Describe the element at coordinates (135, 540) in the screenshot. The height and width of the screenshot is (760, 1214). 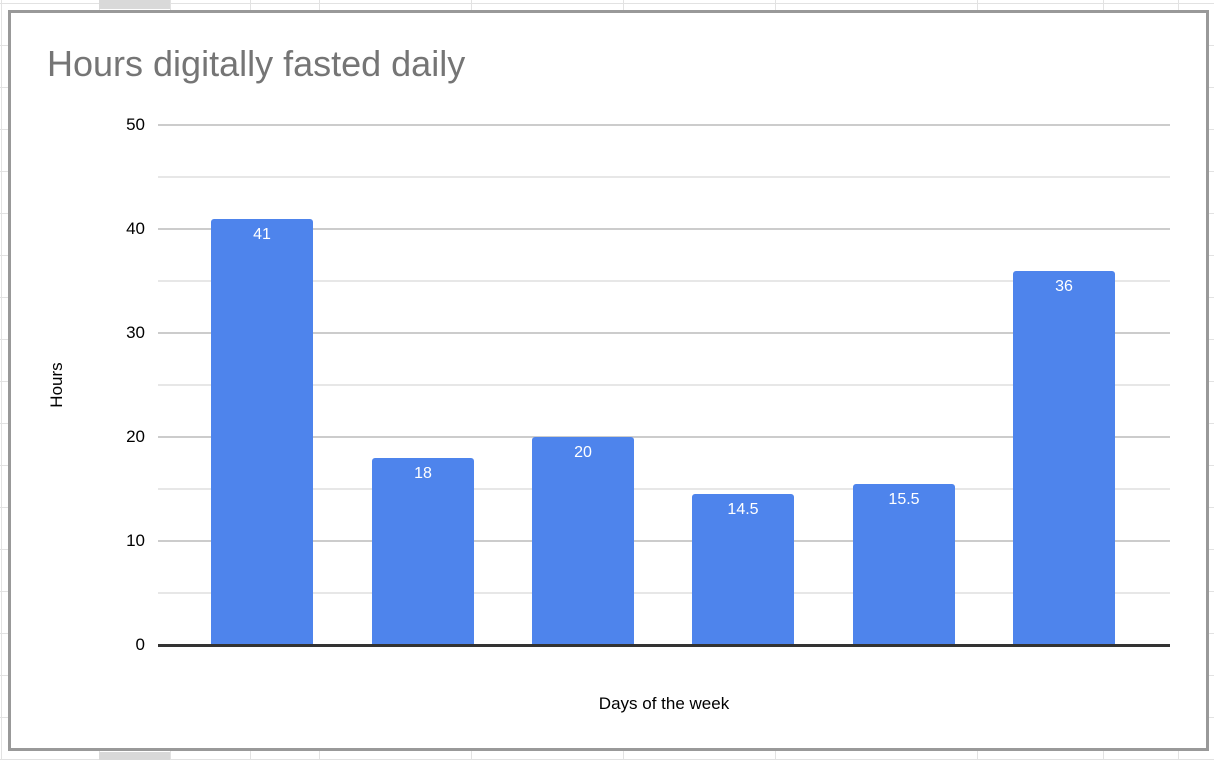
I see `y-tick-label: 10` at that location.